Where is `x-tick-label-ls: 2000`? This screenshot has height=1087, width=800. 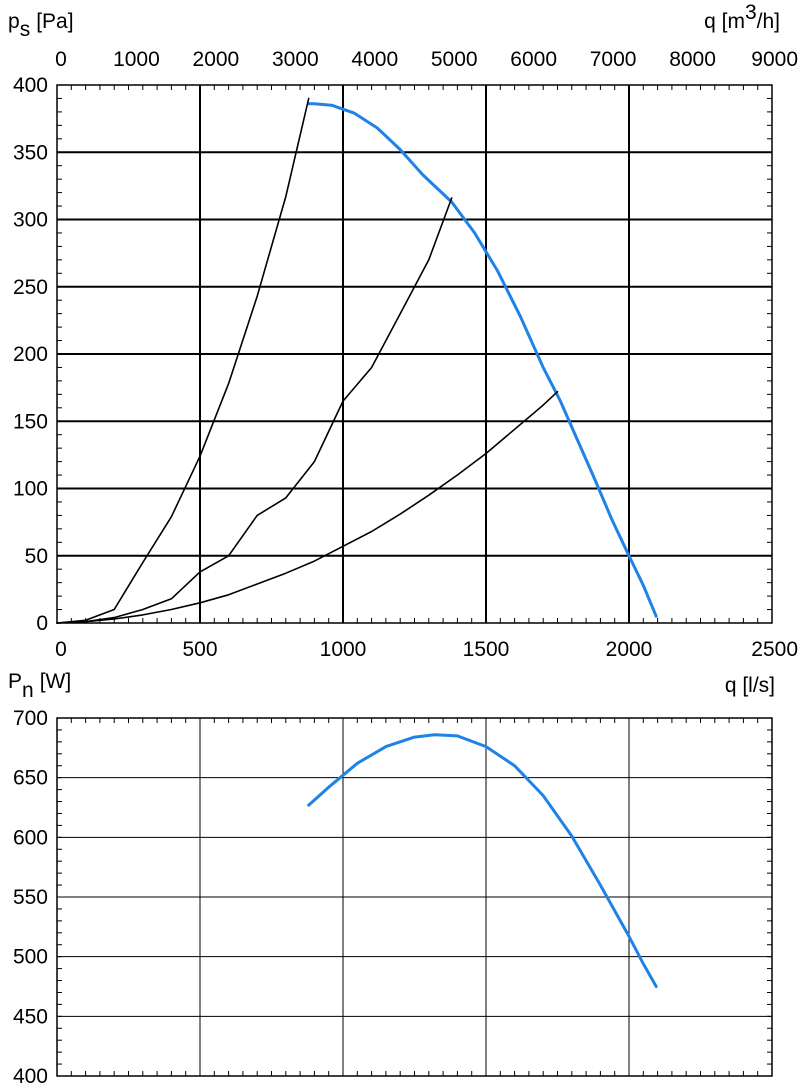 x-tick-label-ls: 2000 is located at coordinates (629, 649).